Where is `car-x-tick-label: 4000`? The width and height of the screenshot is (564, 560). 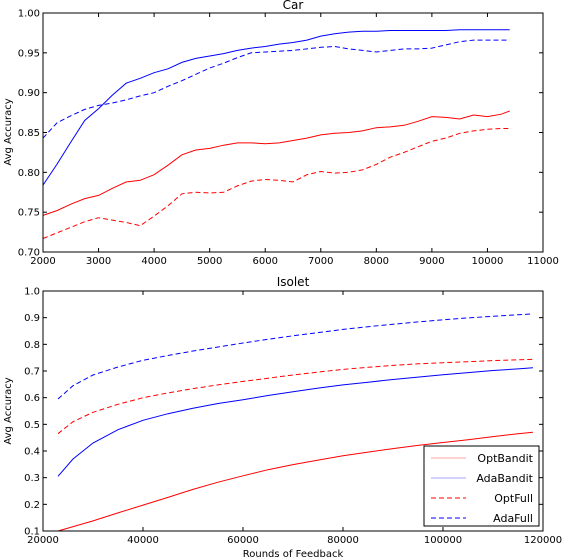 car-x-tick-label: 4000 is located at coordinates (153, 261).